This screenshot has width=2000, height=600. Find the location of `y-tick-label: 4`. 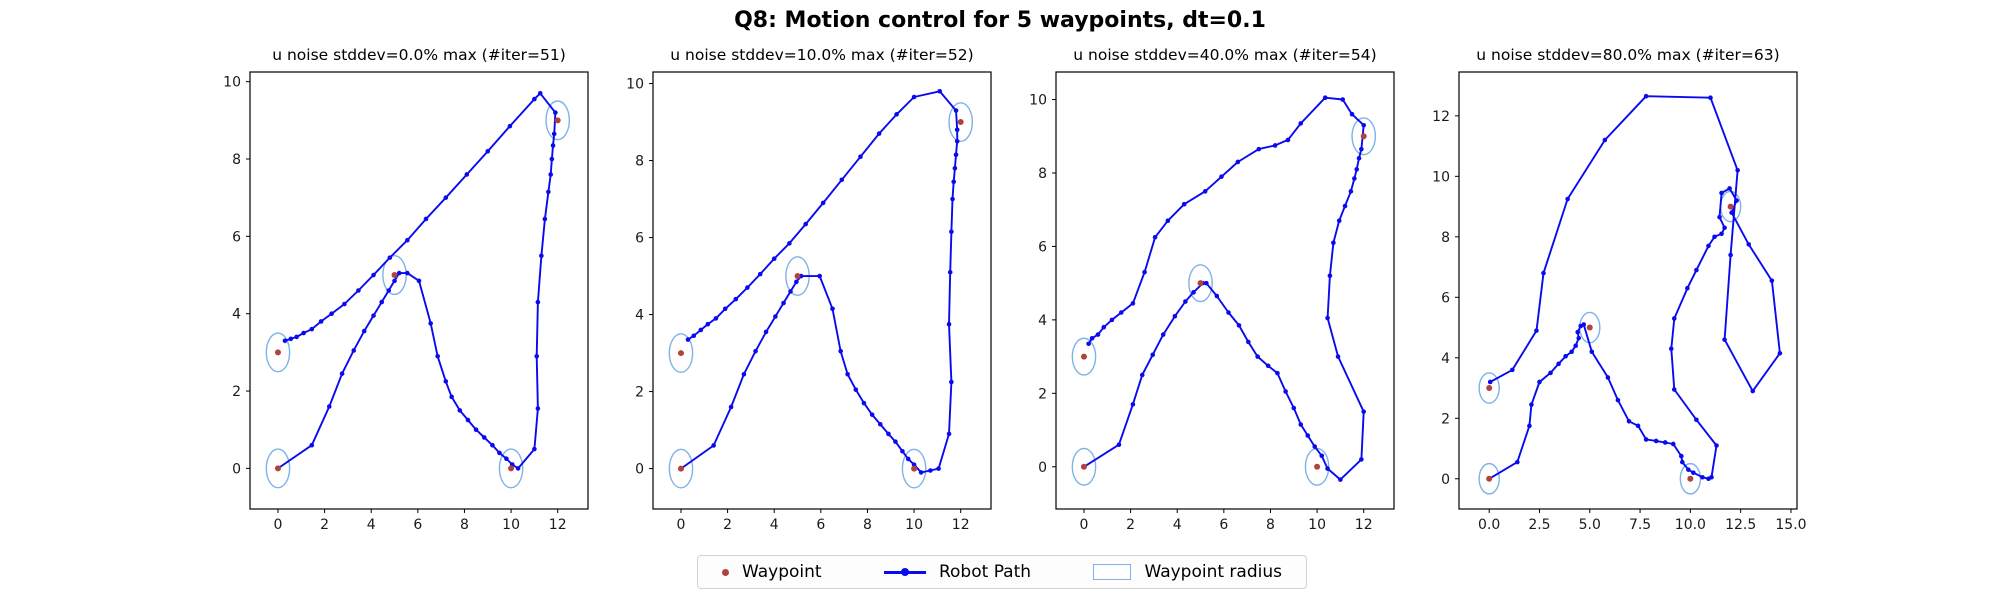

y-tick-label: 4 is located at coordinates (236, 315).